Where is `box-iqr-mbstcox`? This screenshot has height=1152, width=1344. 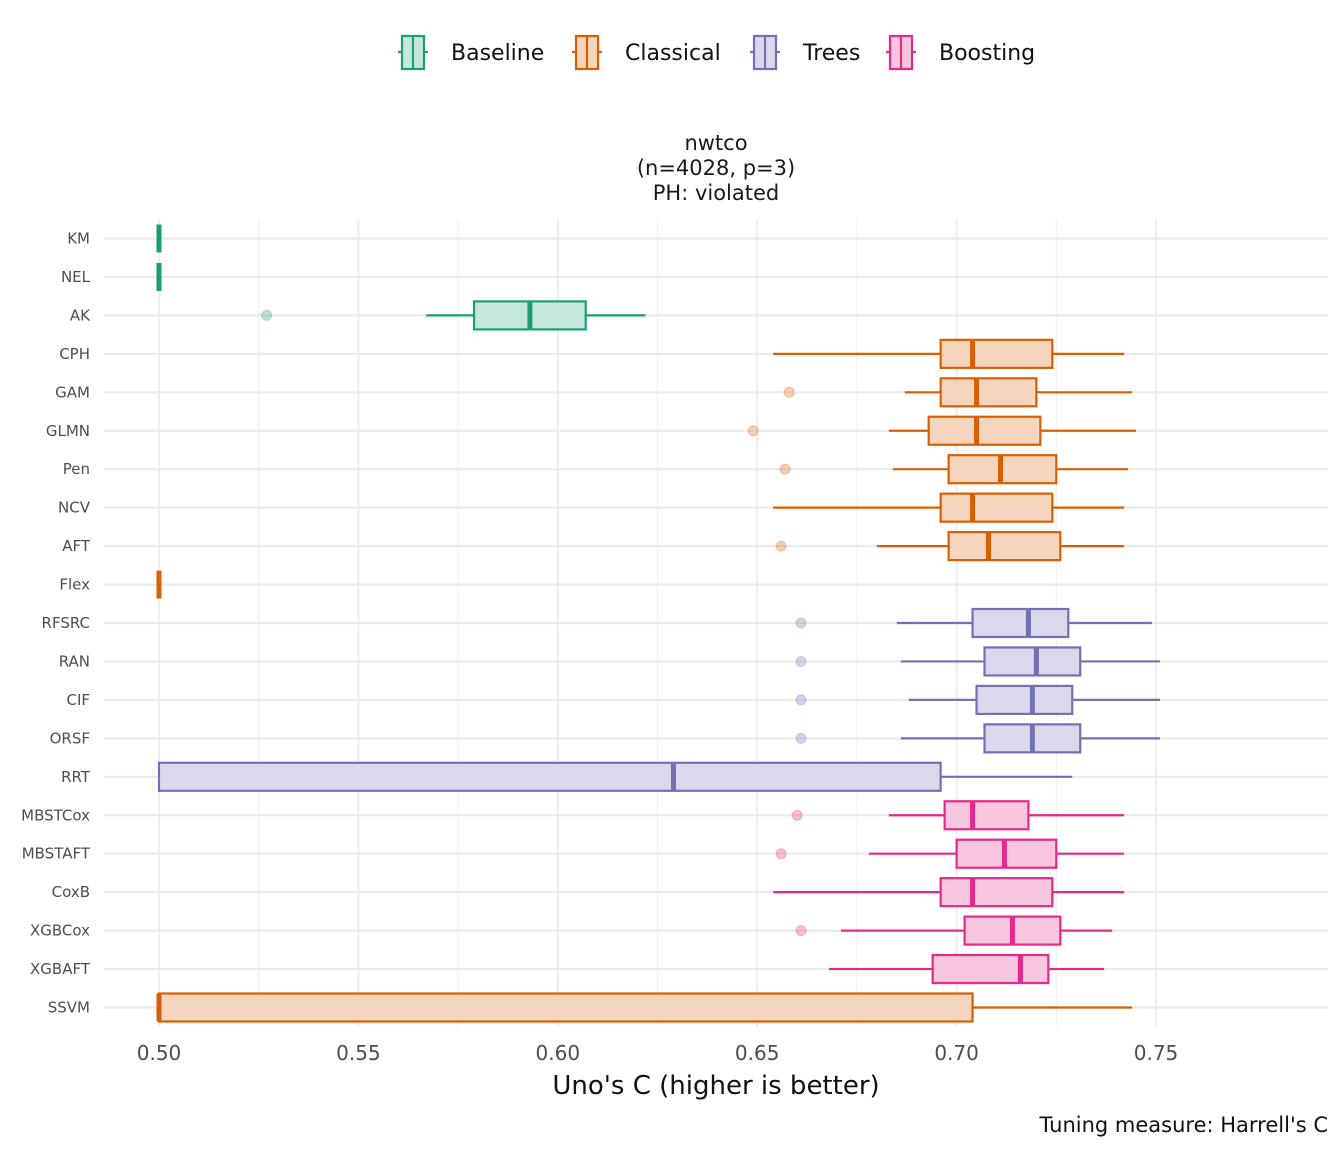 box-iqr-mbstcox is located at coordinates (986, 815).